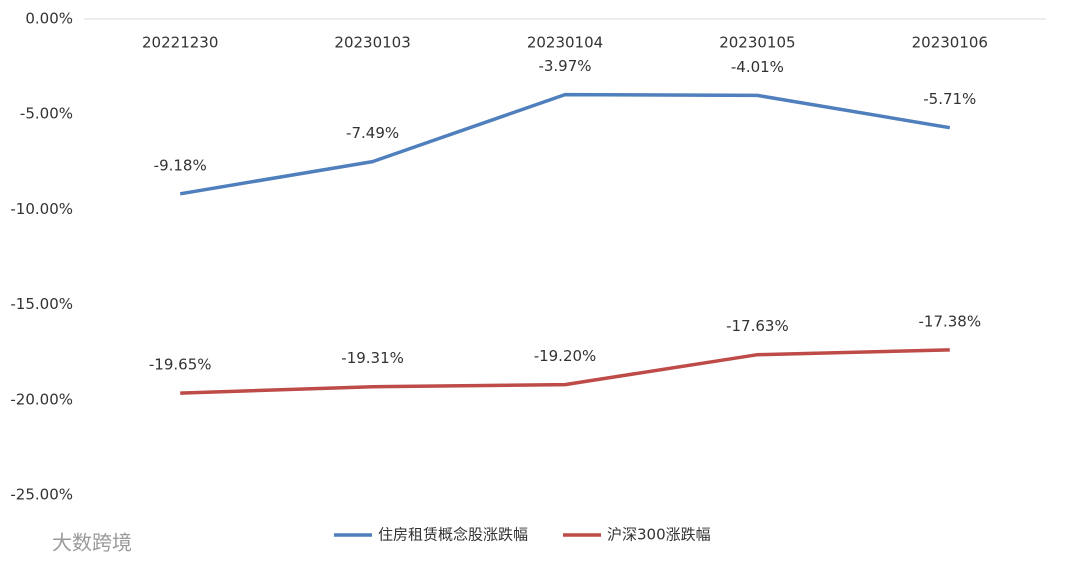 The width and height of the screenshot is (1066, 567). What do you see at coordinates (92, 543) in the screenshot?
I see `watermark: 大数跨境` at bounding box center [92, 543].